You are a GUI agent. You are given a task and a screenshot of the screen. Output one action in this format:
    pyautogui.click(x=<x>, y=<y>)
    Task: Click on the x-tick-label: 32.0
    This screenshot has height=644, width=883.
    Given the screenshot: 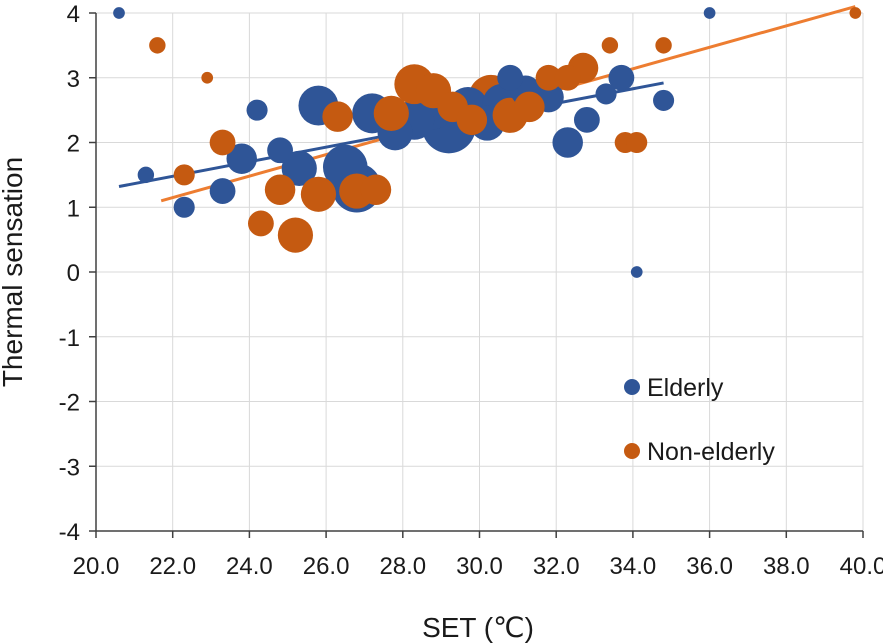 What is the action you would take?
    pyautogui.click(x=556, y=566)
    